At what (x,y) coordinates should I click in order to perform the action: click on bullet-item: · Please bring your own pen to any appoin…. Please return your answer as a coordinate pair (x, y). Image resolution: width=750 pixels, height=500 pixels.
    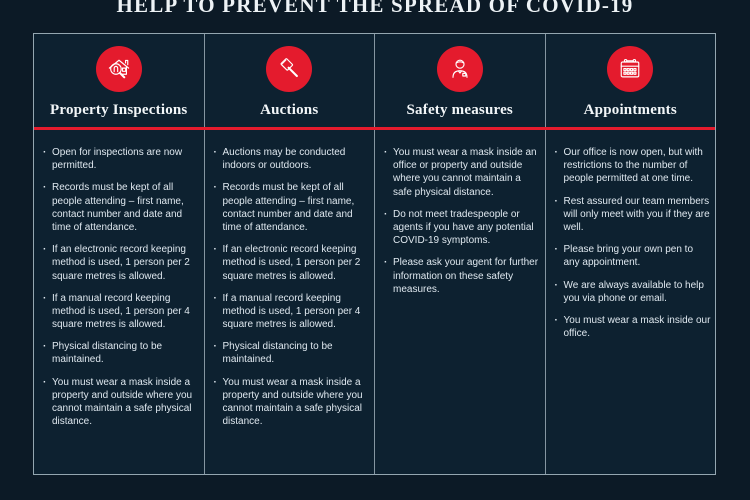
    Looking at the image, I should click on (633, 256).